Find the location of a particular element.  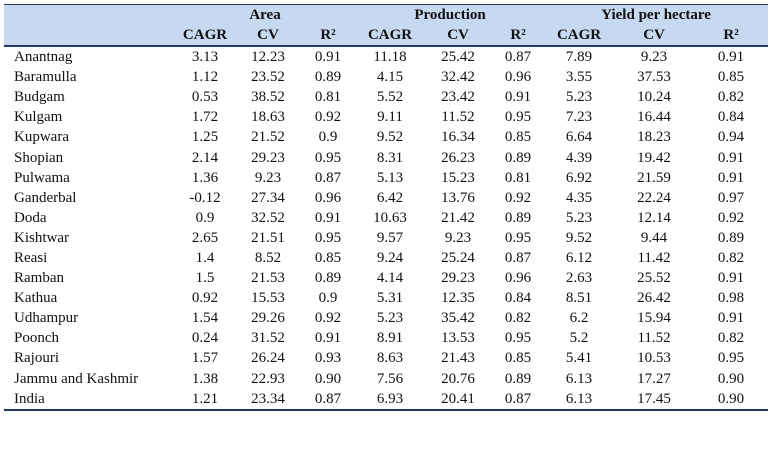

area-cv-cell: 9.23 is located at coordinates (268, 177).